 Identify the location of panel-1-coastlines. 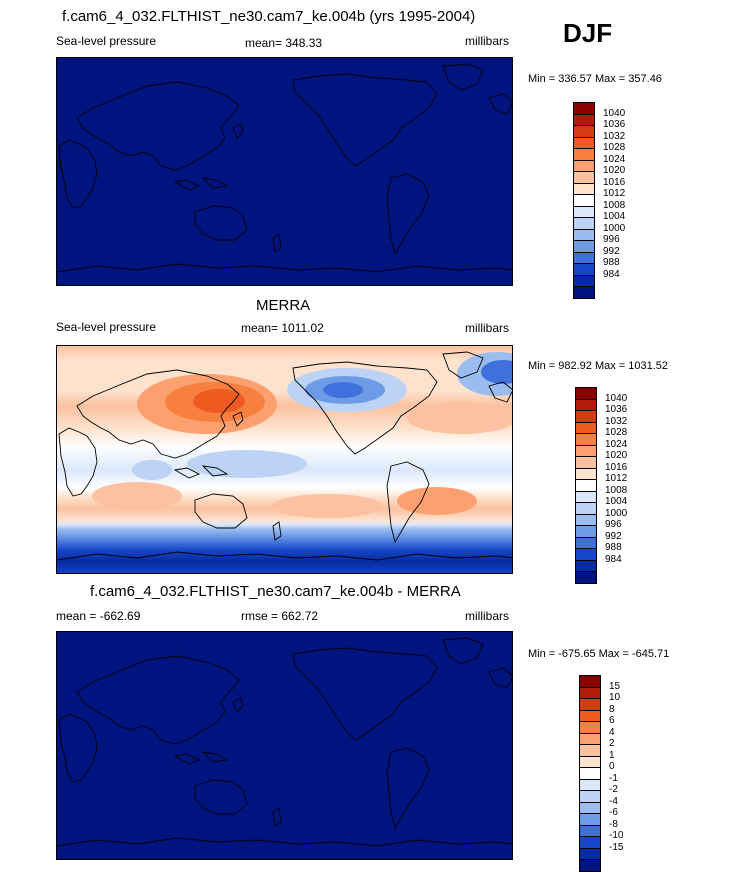
(284, 168).